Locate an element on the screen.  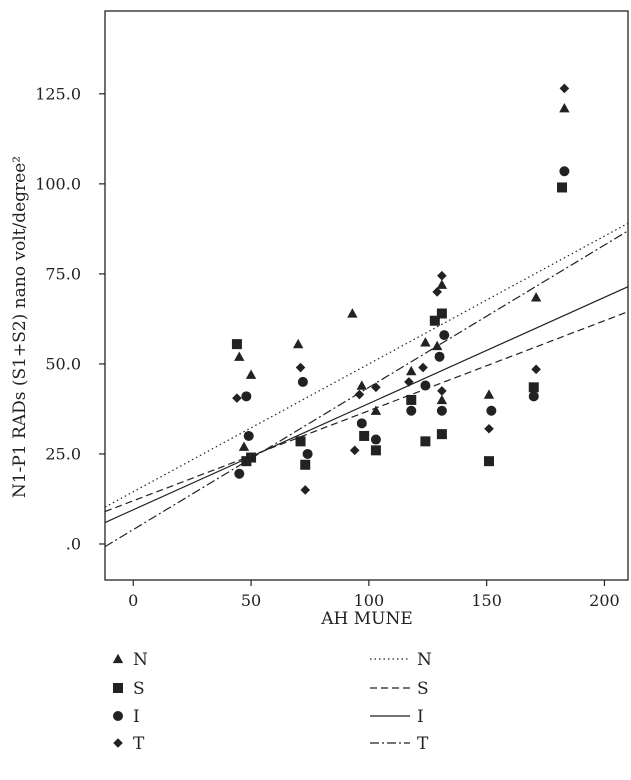
x-tick-label: 0 is located at coordinates (133, 600).